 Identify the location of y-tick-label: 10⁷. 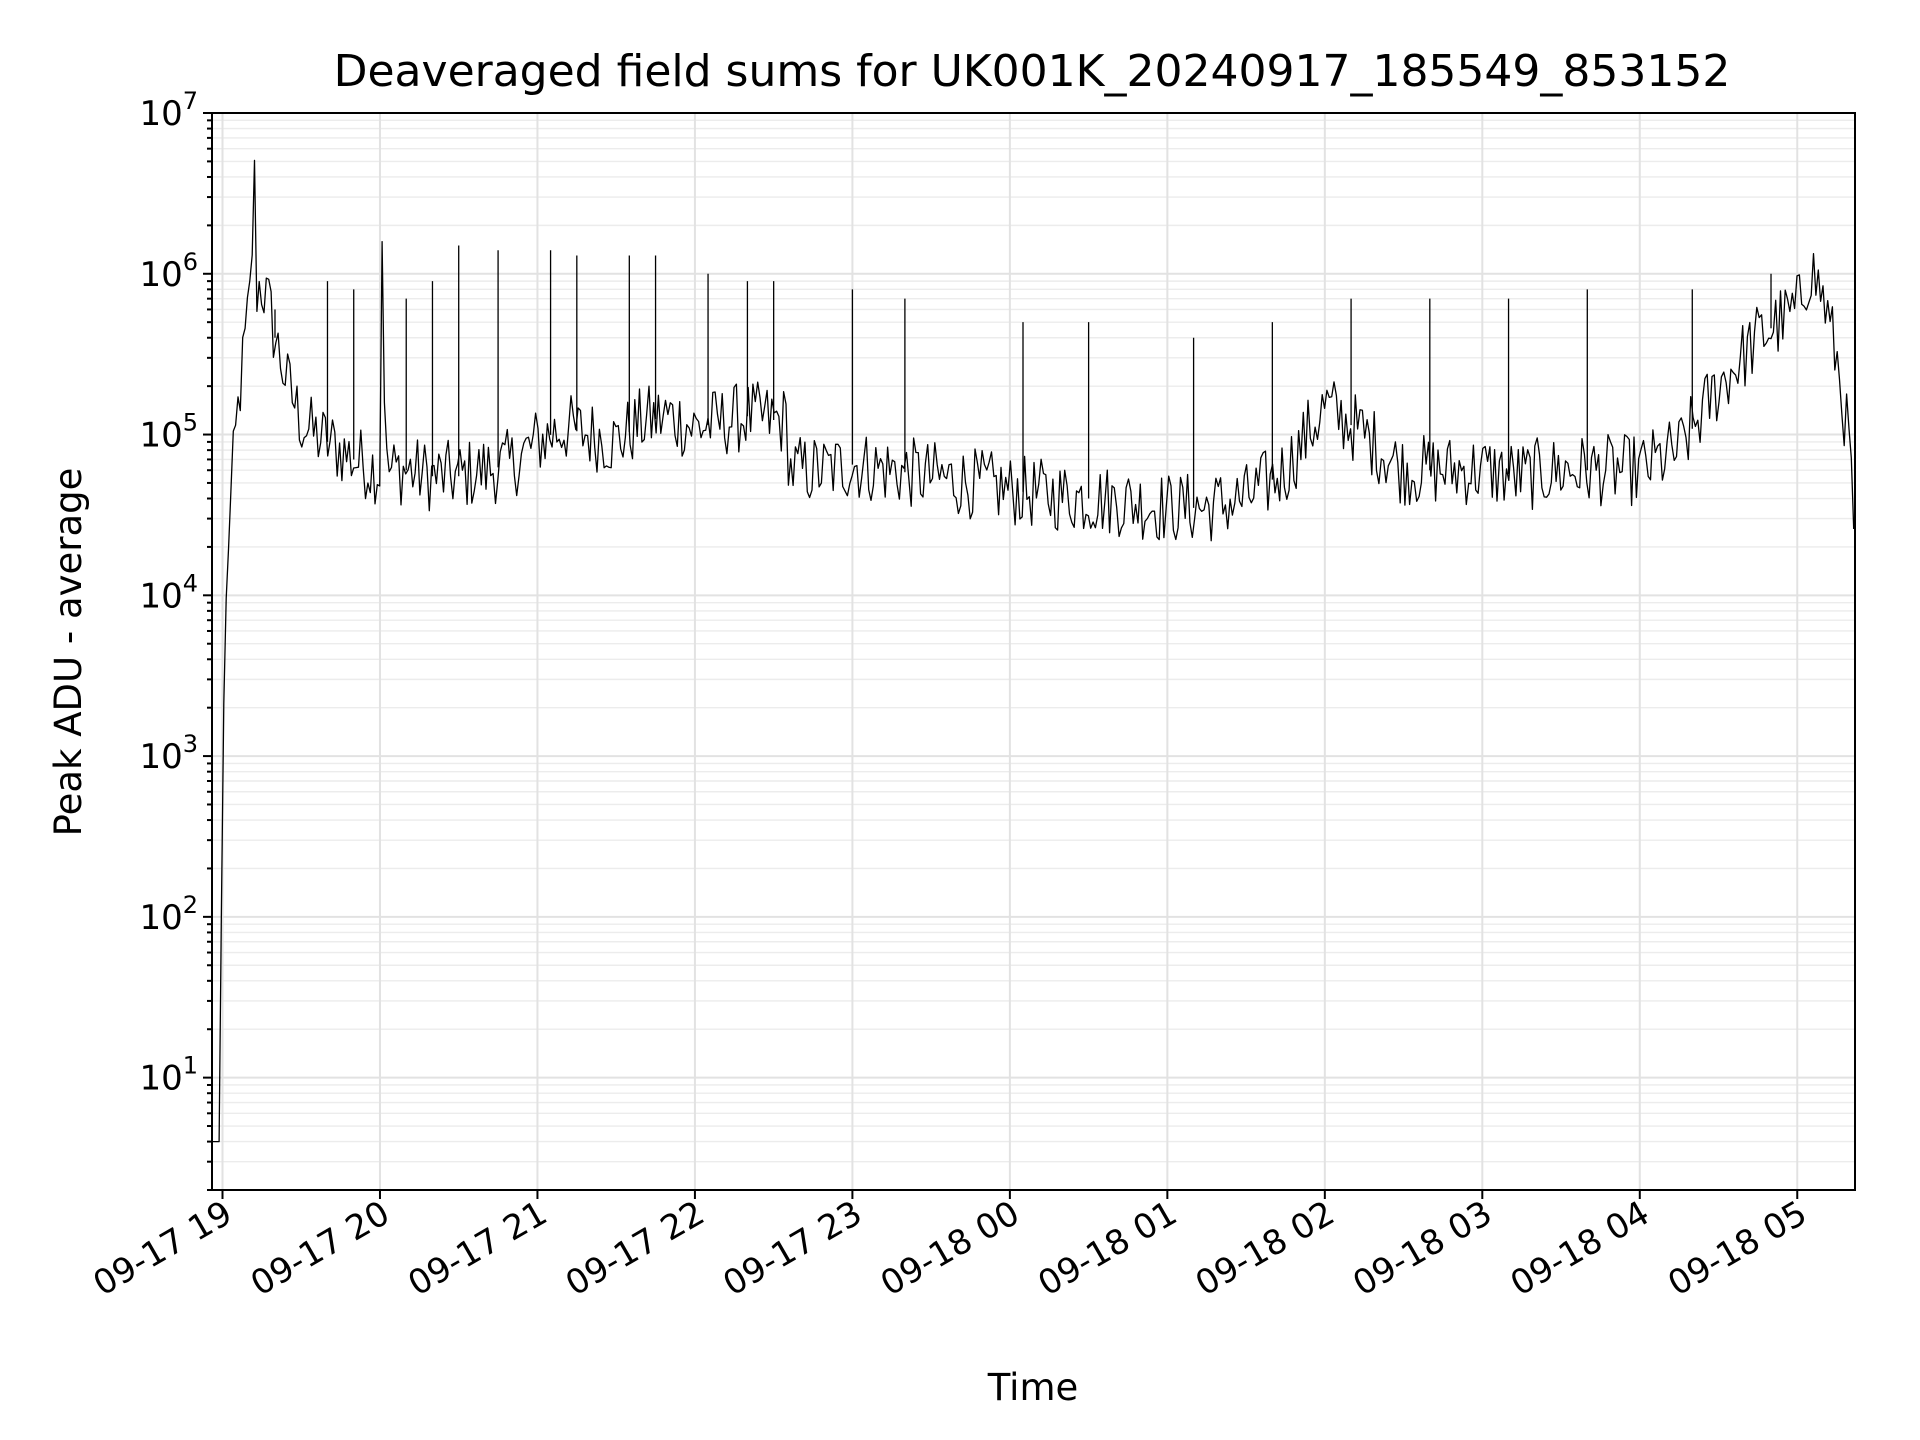
(168, 110).